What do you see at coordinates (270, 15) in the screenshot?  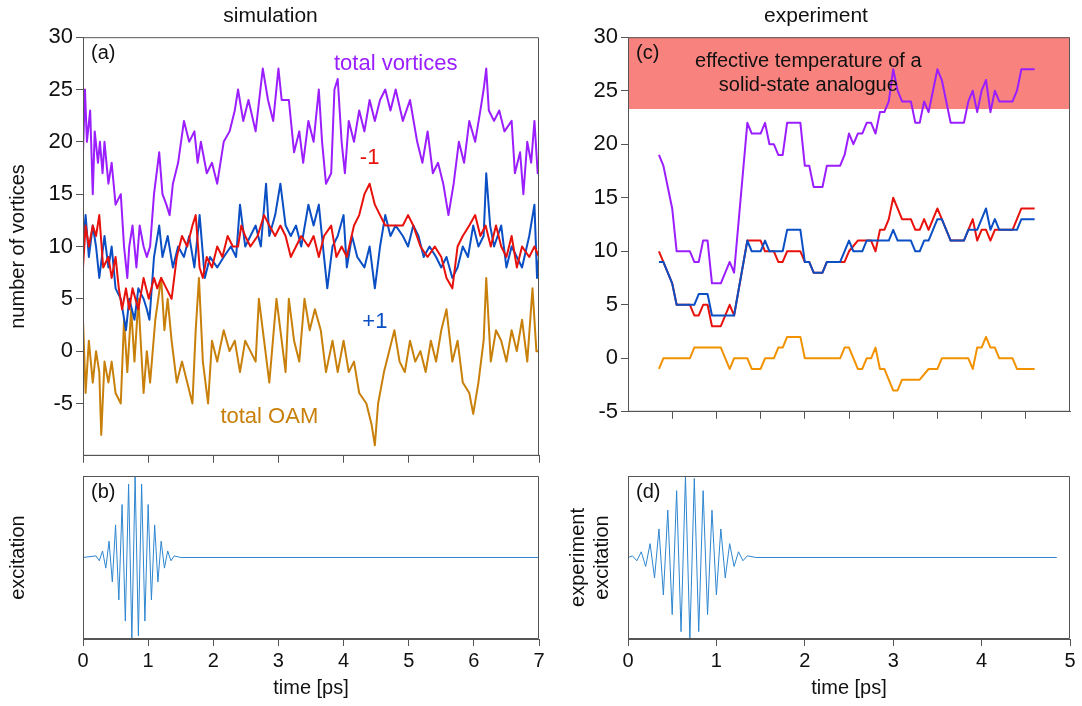 I see `chart-title: simulation` at bounding box center [270, 15].